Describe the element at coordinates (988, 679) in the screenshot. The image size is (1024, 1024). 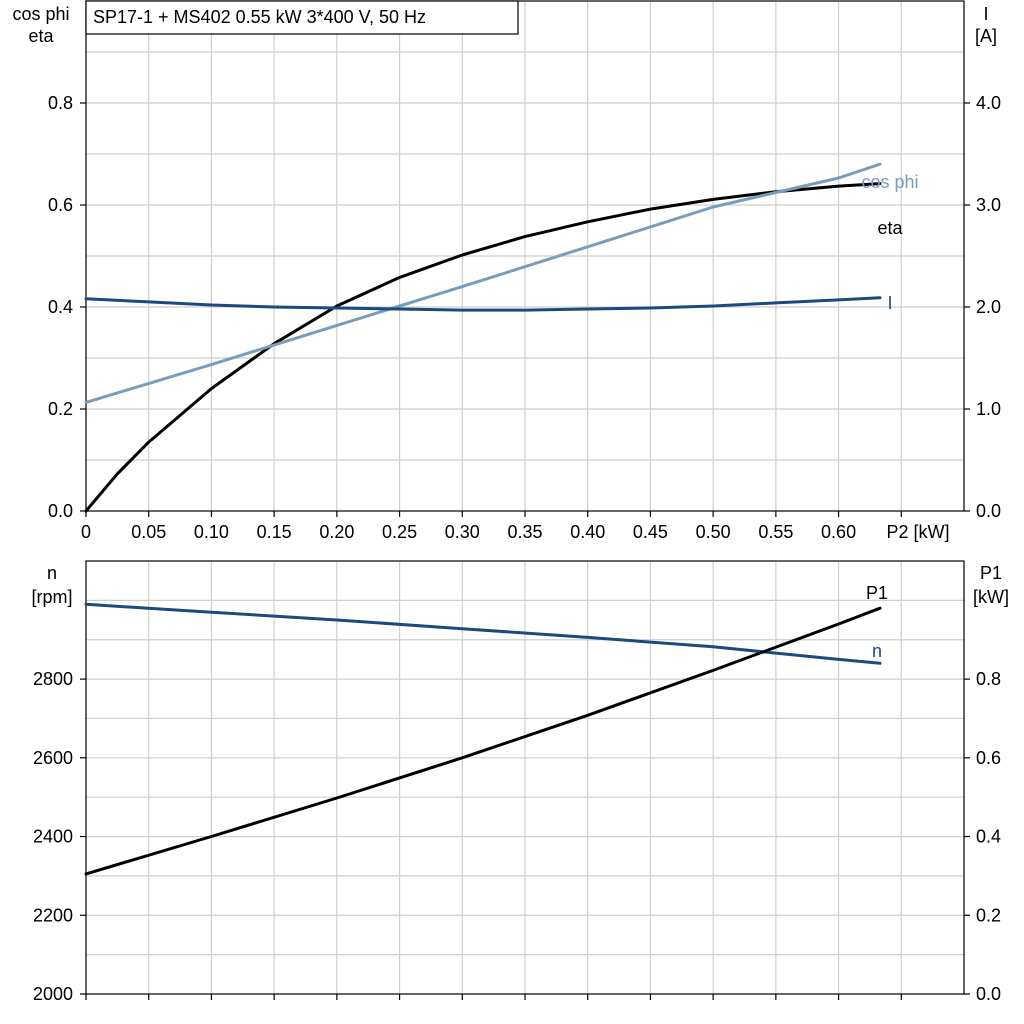
I see `bottom-right-tick-label: 0.8` at that location.